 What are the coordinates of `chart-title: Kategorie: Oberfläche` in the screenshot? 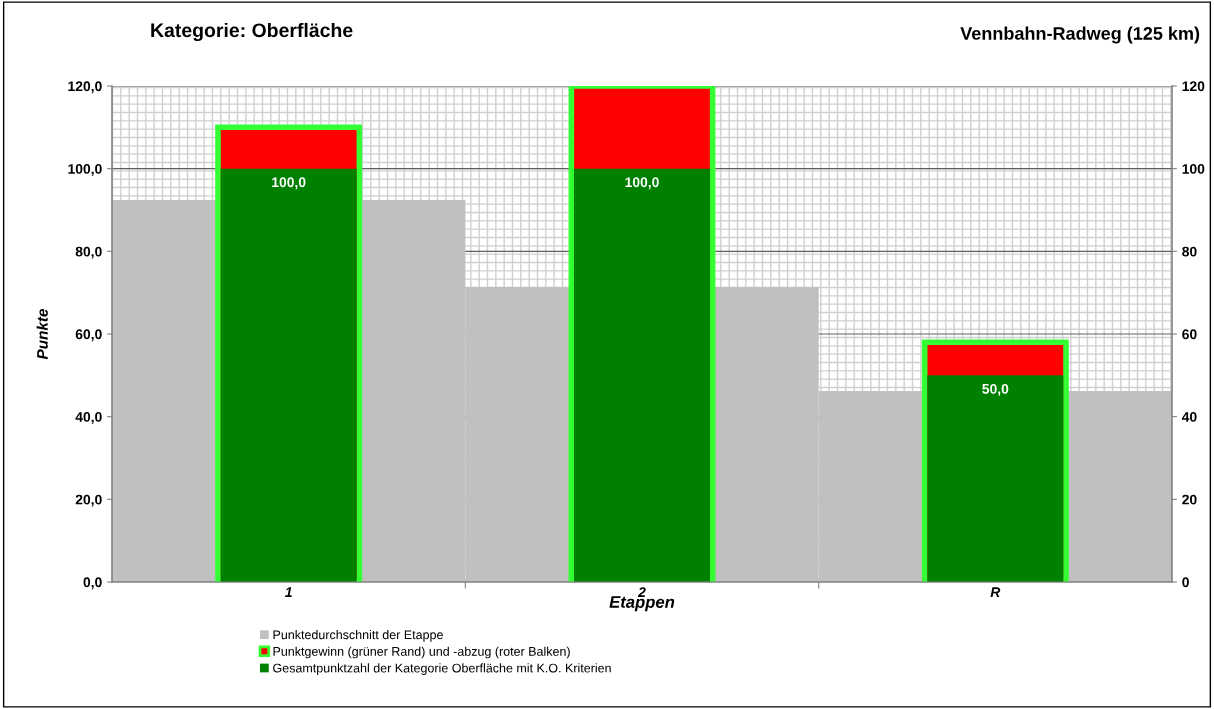 It's located at (252, 32).